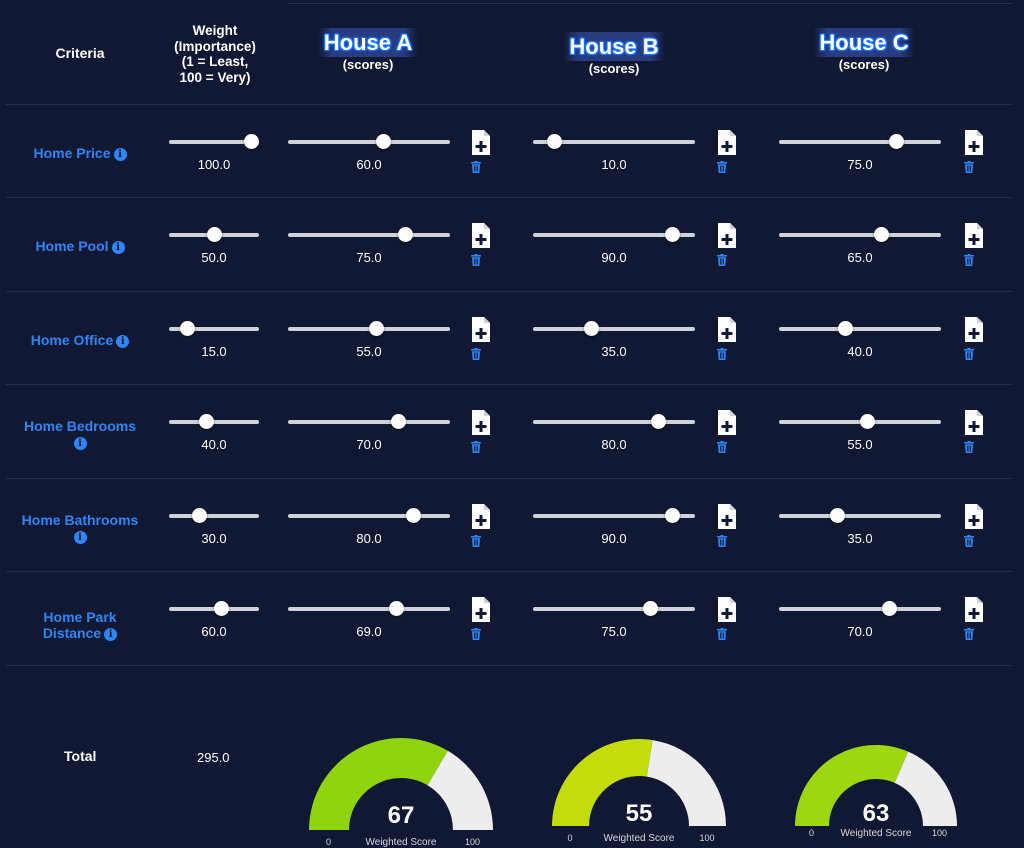 This screenshot has width=1024, height=848. Describe the element at coordinates (72, 633) in the screenshot. I see `criteria-label-text: Distance` at that location.